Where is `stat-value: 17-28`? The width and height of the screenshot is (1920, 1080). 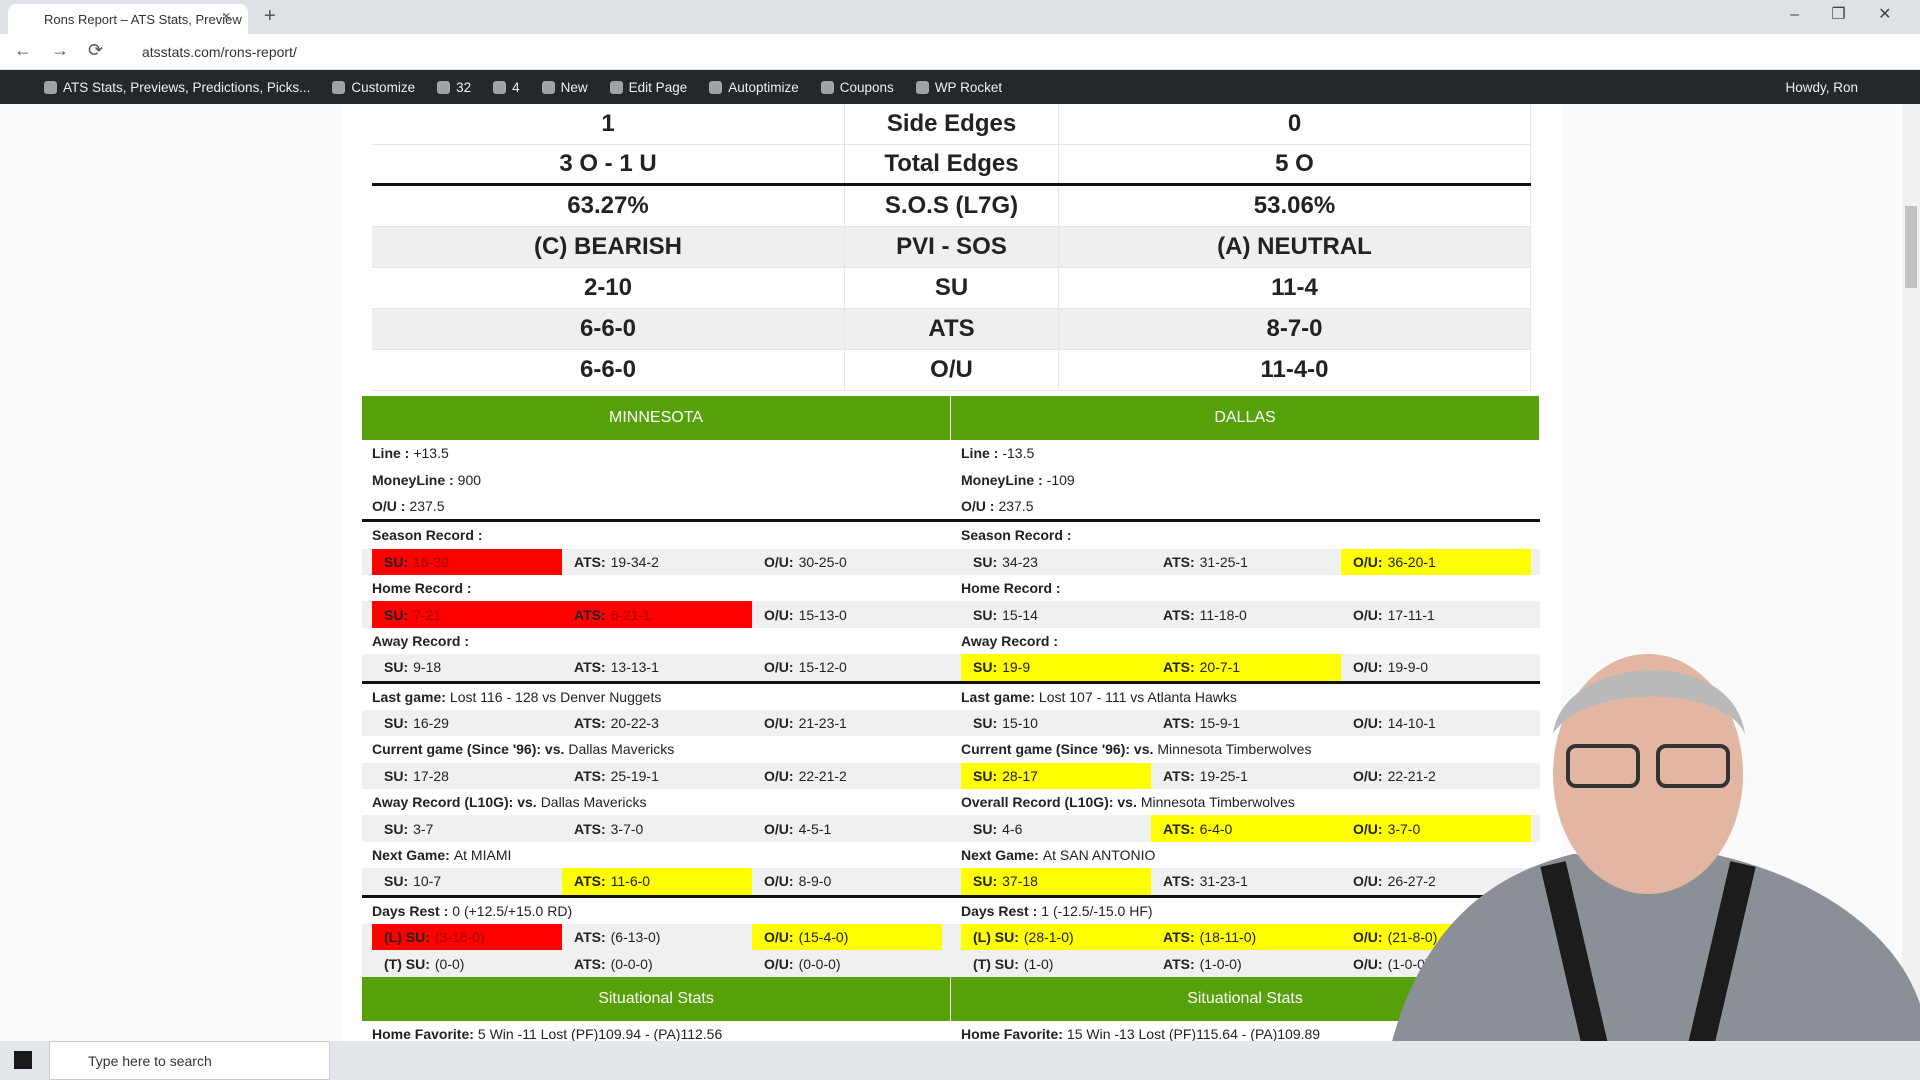 stat-value: 17-28 is located at coordinates (431, 775).